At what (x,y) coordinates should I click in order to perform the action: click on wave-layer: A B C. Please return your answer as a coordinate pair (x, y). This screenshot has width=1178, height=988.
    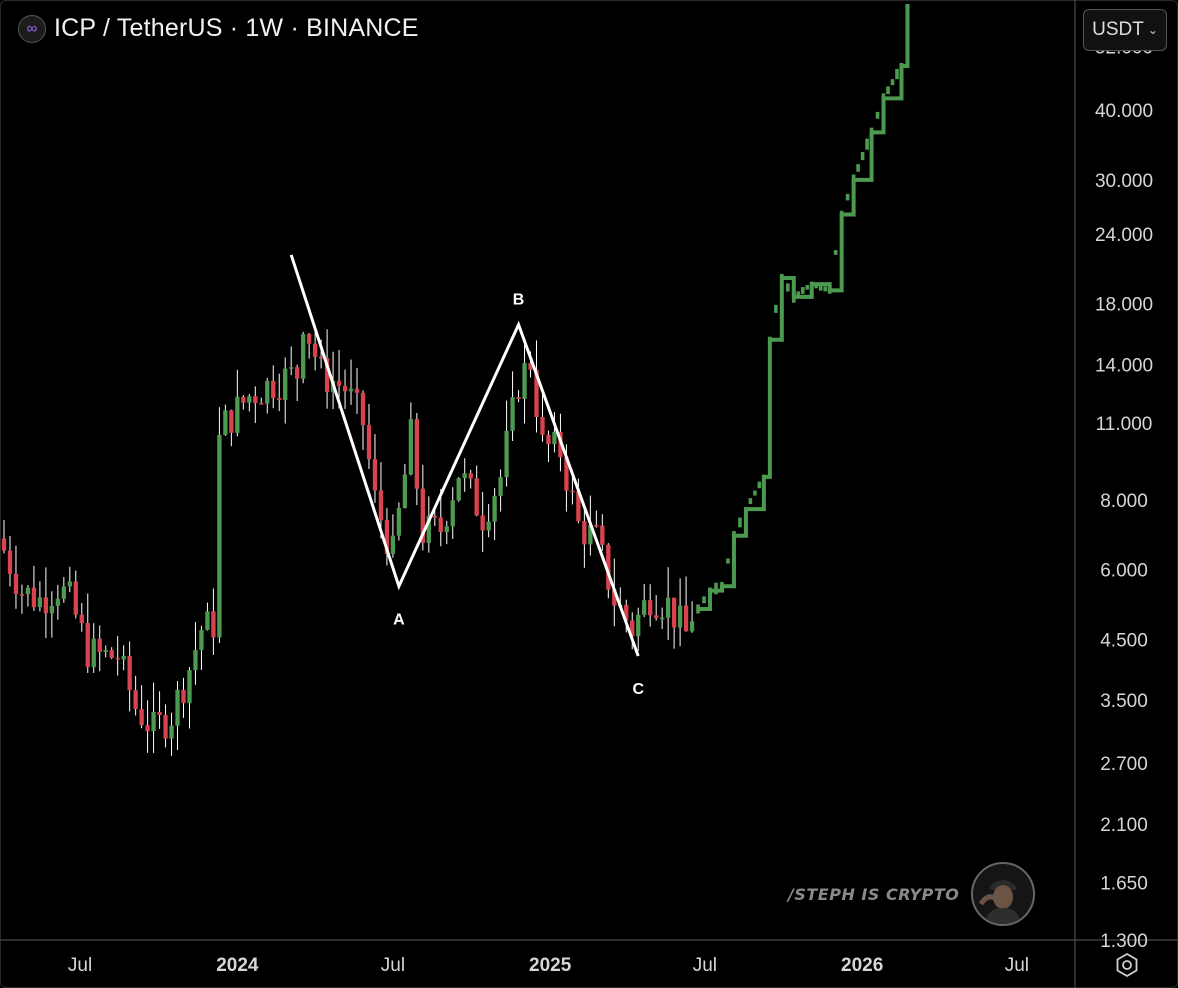
    Looking at the image, I should click on (466, 476).